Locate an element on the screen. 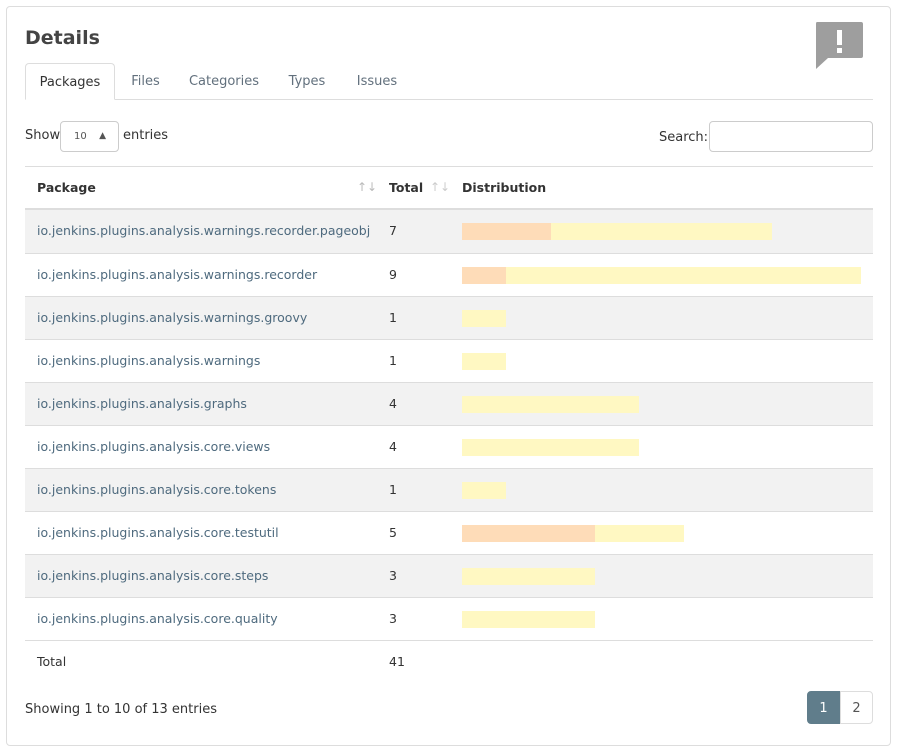 The width and height of the screenshot is (899, 755). tab: Packages is located at coordinates (70, 81).